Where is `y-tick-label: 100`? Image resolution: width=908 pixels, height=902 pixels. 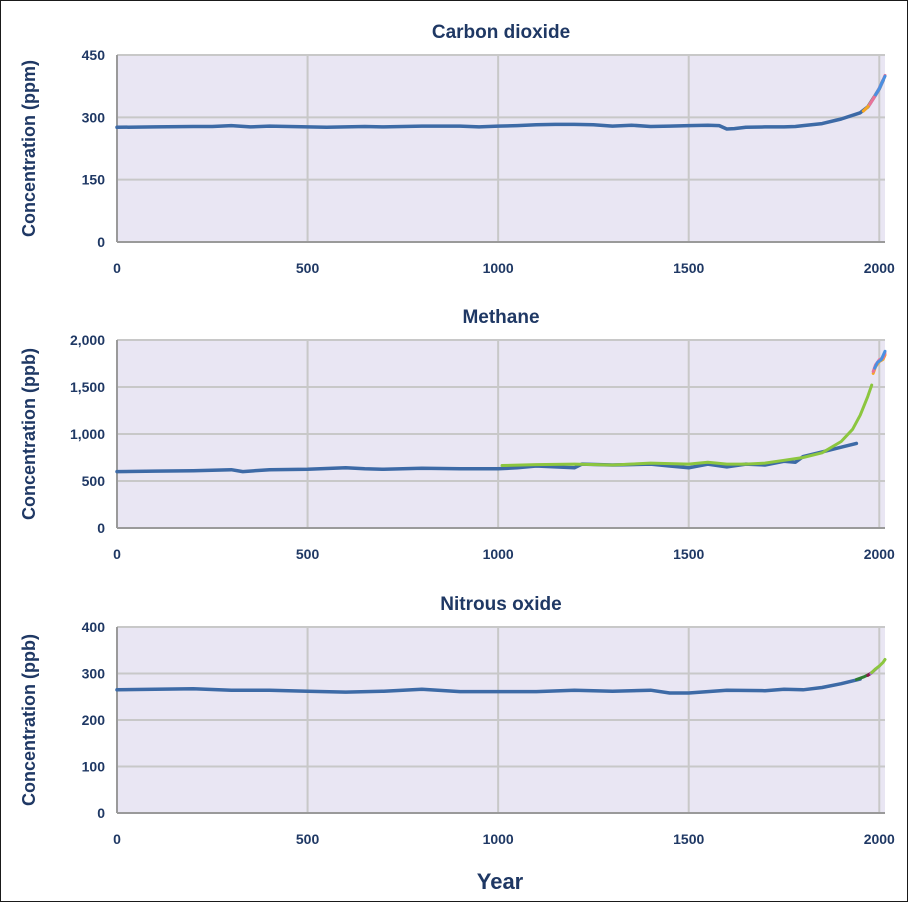
y-tick-label: 100 is located at coordinates (94, 767).